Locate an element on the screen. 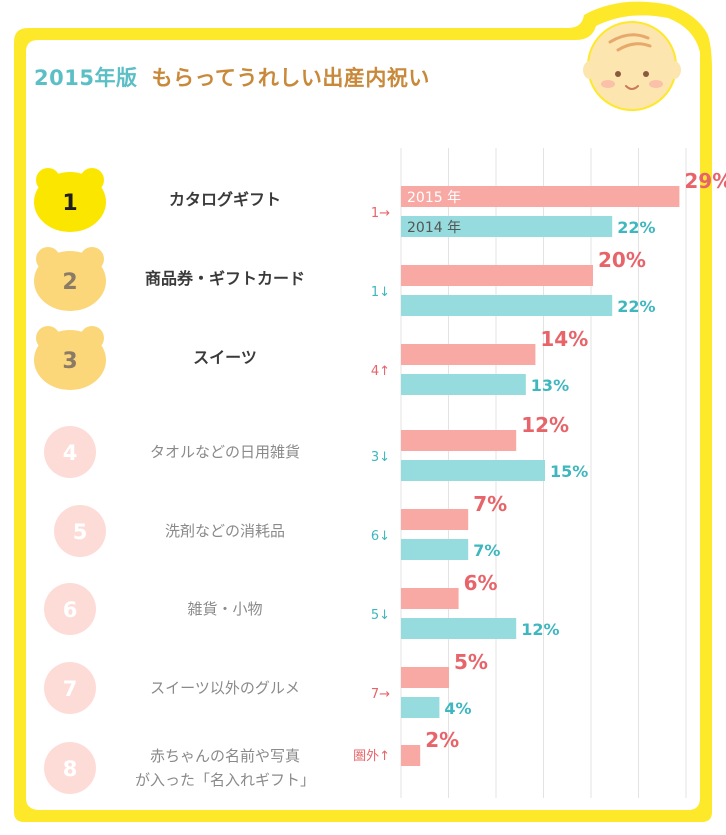 The image size is (726, 835). page-title: 2015年版 もらってうれしい出産内祝い is located at coordinates (232, 77).